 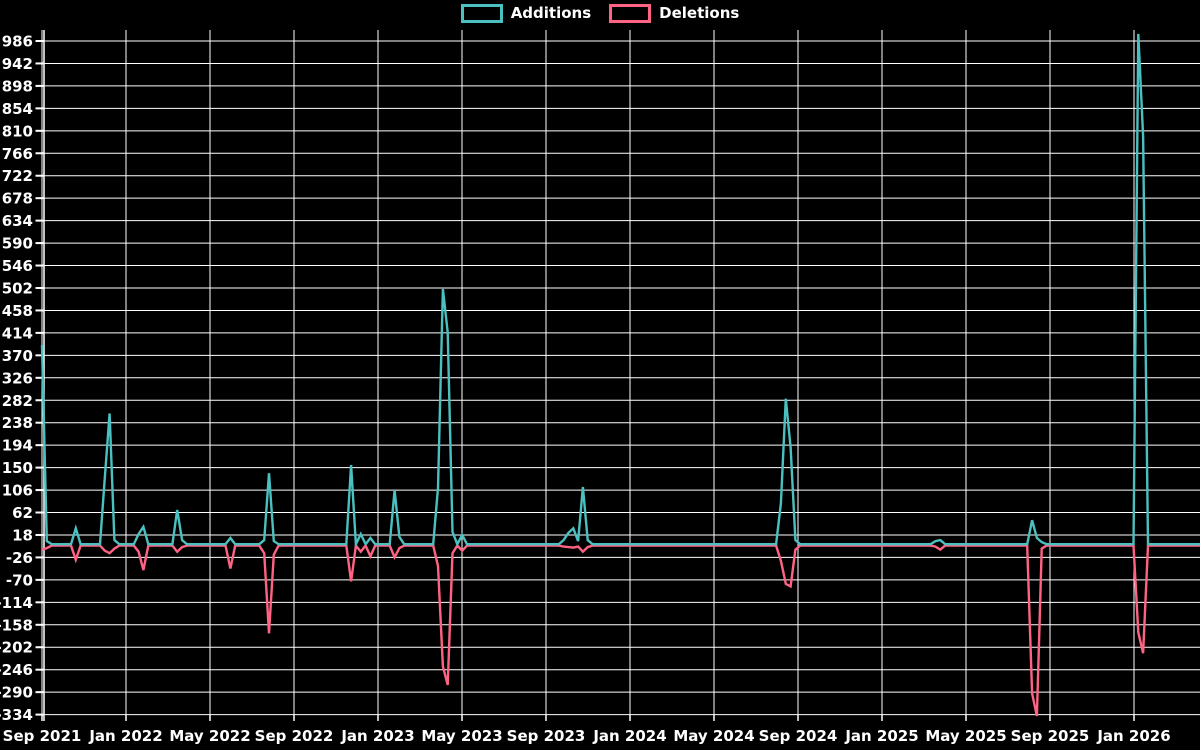 What do you see at coordinates (17, 176) in the screenshot?
I see `y-tick-label: 722` at bounding box center [17, 176].